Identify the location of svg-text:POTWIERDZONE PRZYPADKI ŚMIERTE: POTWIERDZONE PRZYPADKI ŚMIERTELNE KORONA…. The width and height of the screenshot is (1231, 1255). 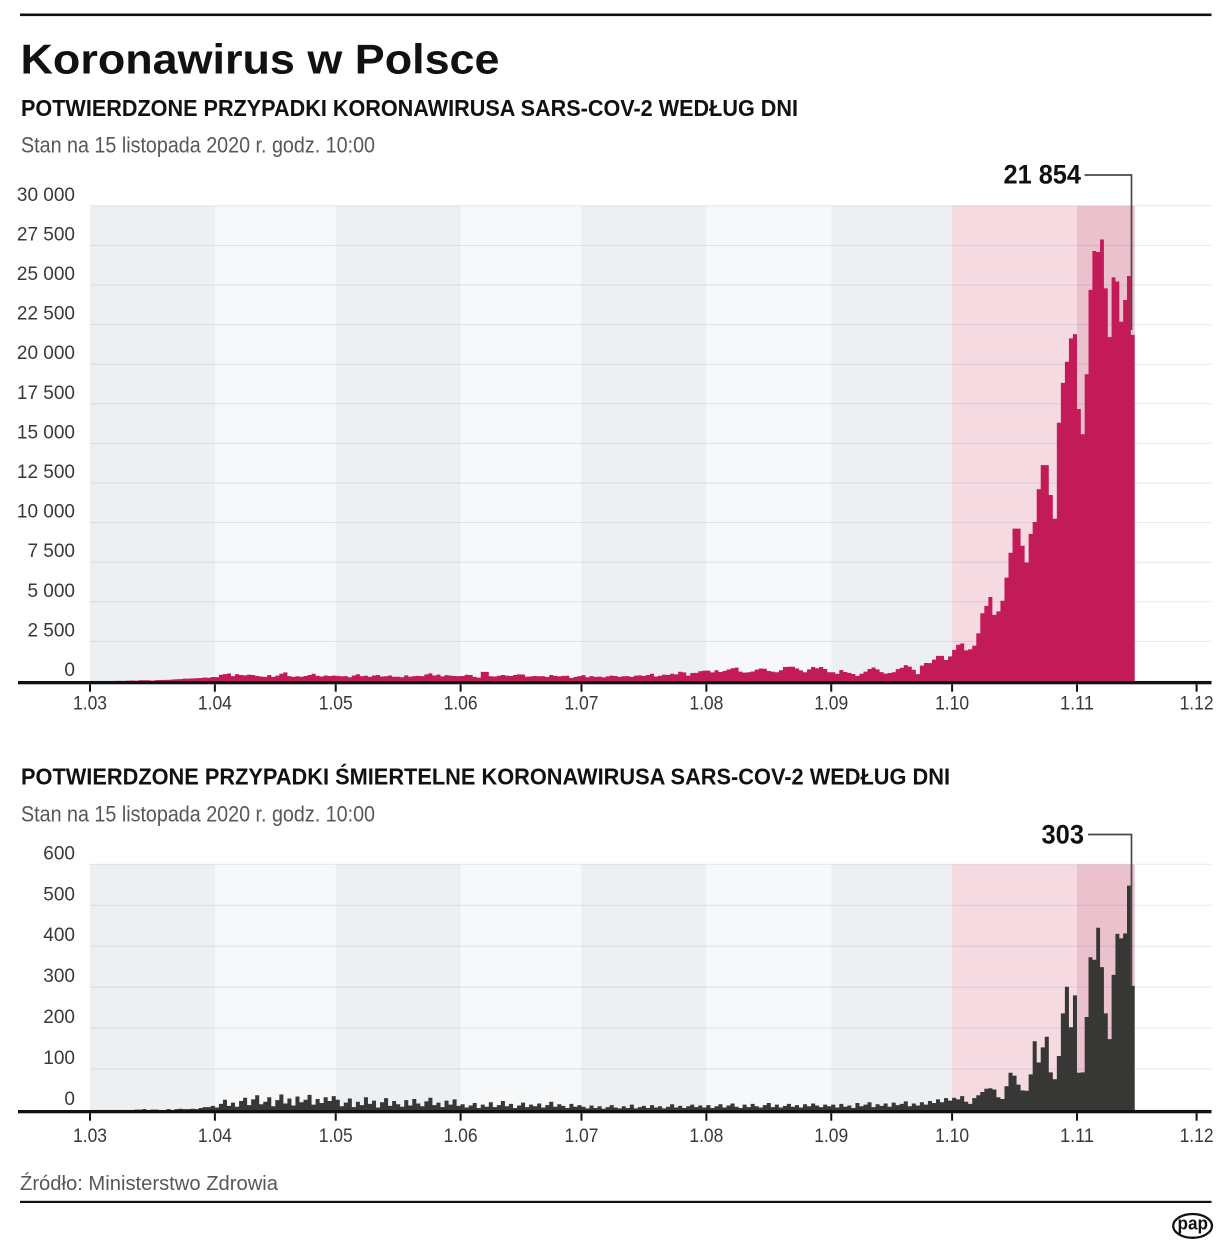
(485, 776).